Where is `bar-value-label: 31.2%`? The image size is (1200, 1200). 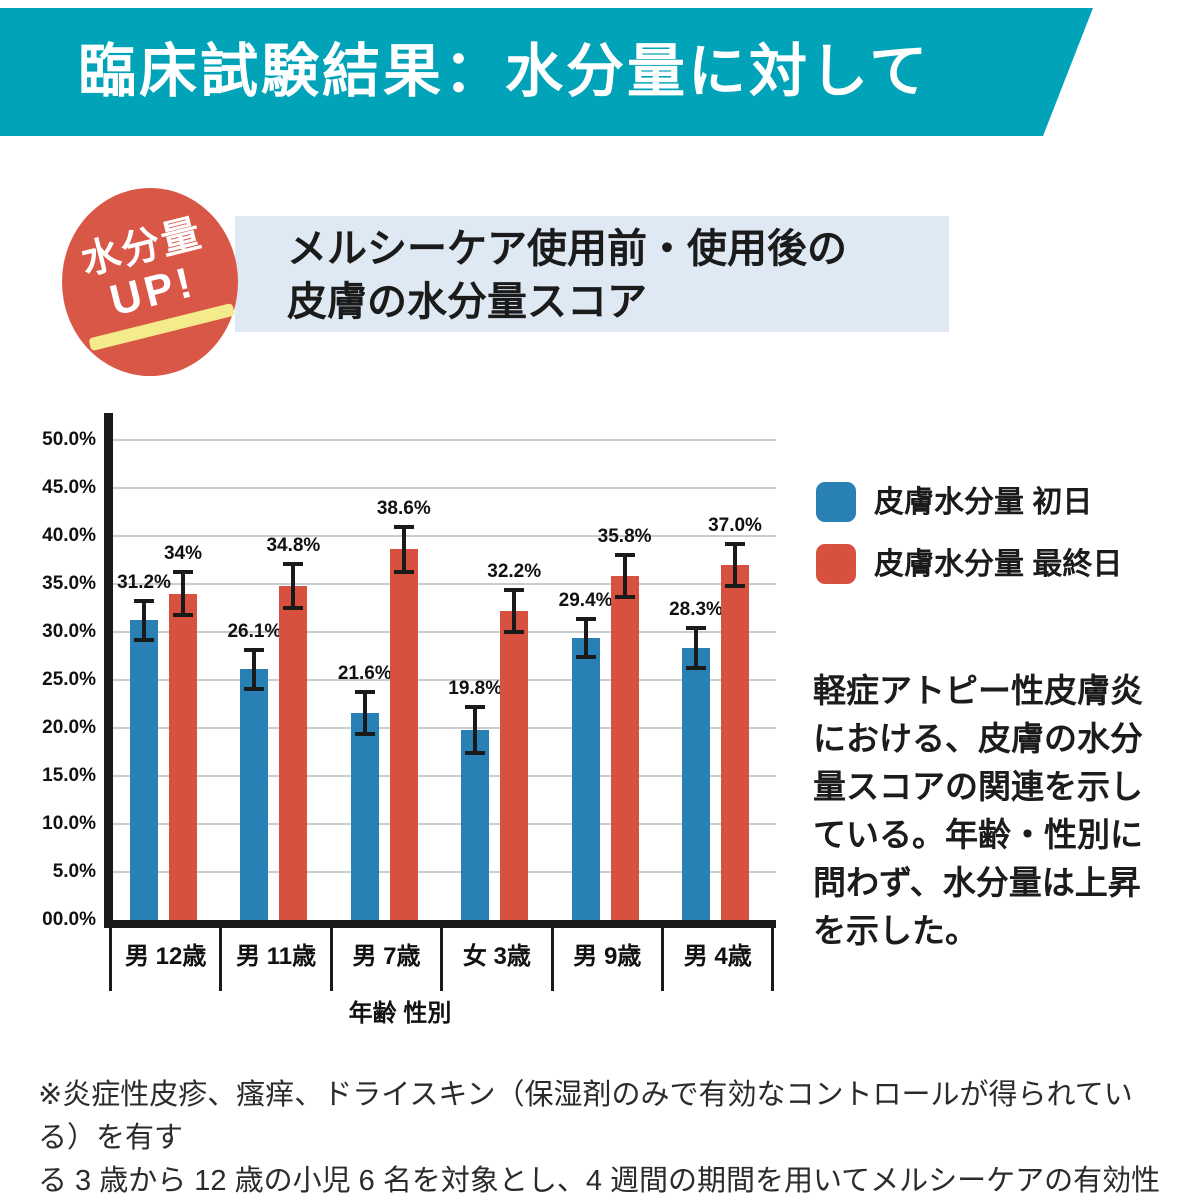
bar-value-label: 31.2% is located at coordinates (144, 583).